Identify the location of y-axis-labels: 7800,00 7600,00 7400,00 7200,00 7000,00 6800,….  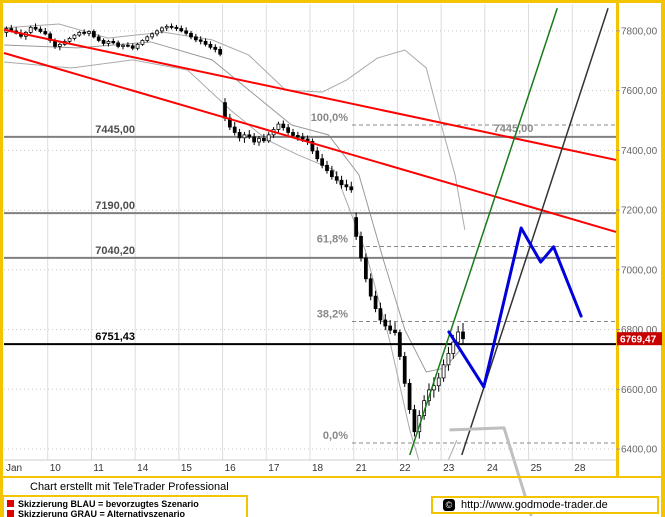
(637, 241).